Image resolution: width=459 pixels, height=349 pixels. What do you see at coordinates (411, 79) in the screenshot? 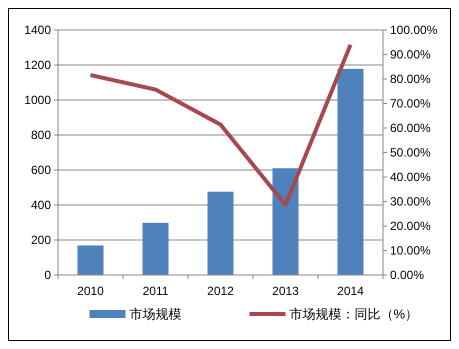
I see `y2-tick-label: 80.00%` at bounding box center [411, 79].